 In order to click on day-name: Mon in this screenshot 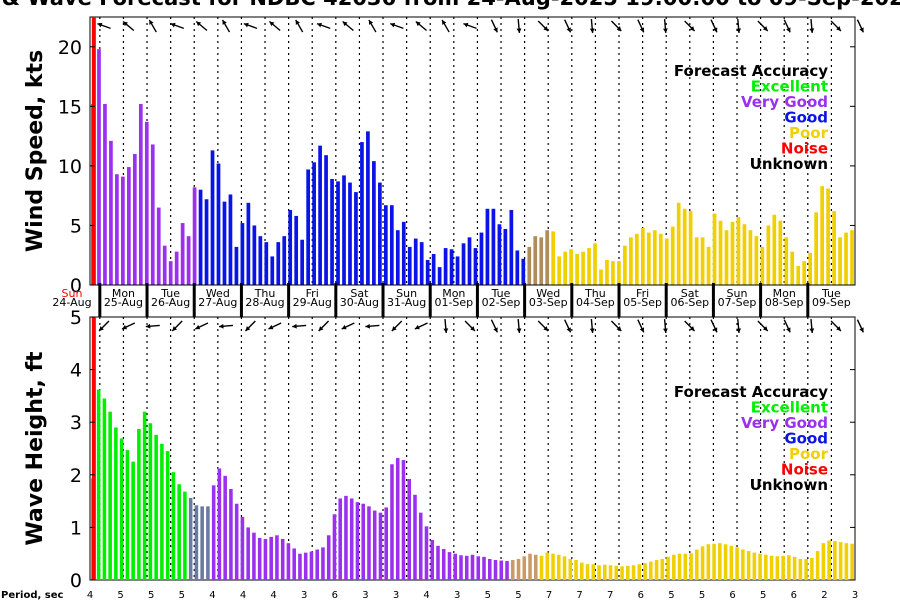, I will do `click(784, 293)`.